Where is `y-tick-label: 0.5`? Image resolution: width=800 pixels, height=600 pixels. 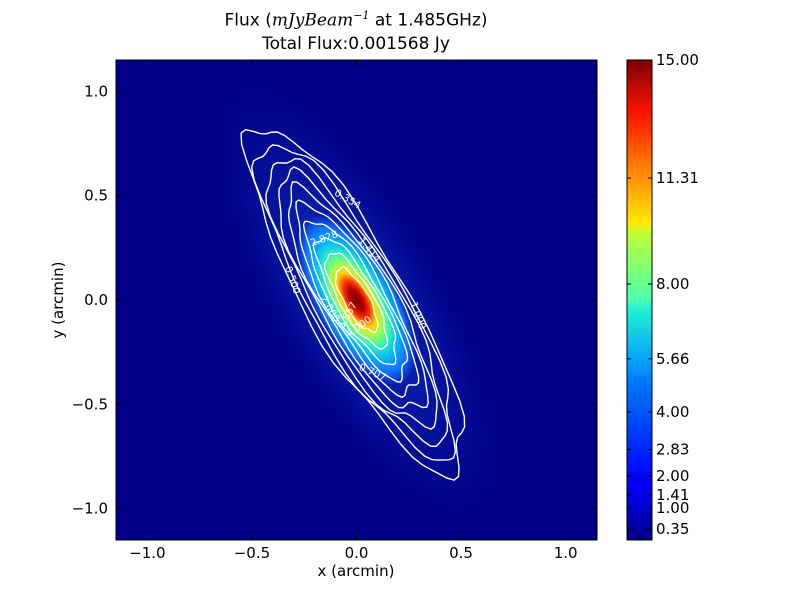
y-tick-label: 0.5 is located at coordinates (96, 196).